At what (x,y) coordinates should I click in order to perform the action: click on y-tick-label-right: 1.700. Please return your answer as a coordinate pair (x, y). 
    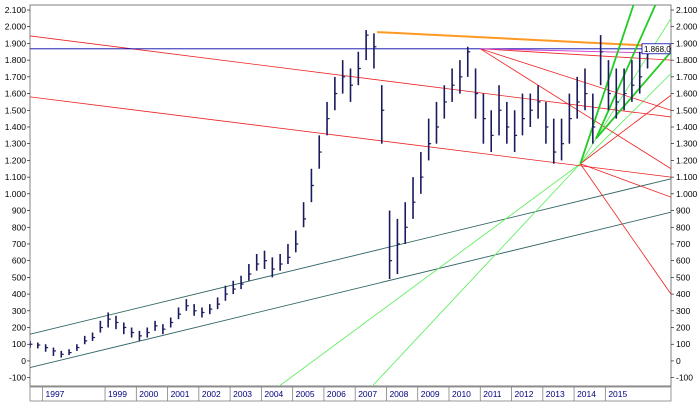
    Looking at the image, I should click on (687, 77).